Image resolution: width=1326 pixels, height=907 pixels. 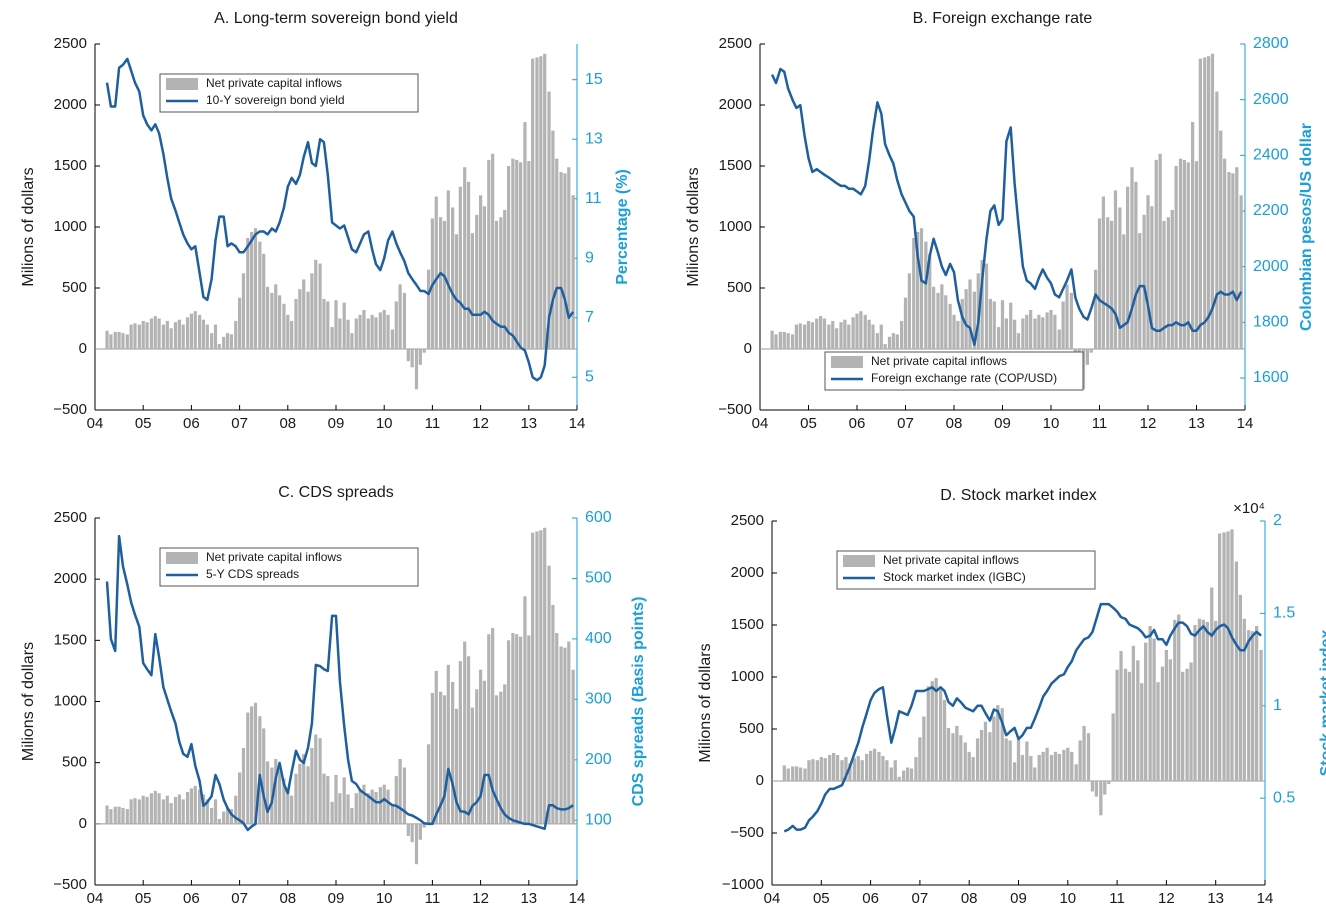 What do you see at coordinates (638, 702) in the screenshot?
I see `y2-axis-title: CDS spreads (Basis points)` at bounding box center [638, 702].